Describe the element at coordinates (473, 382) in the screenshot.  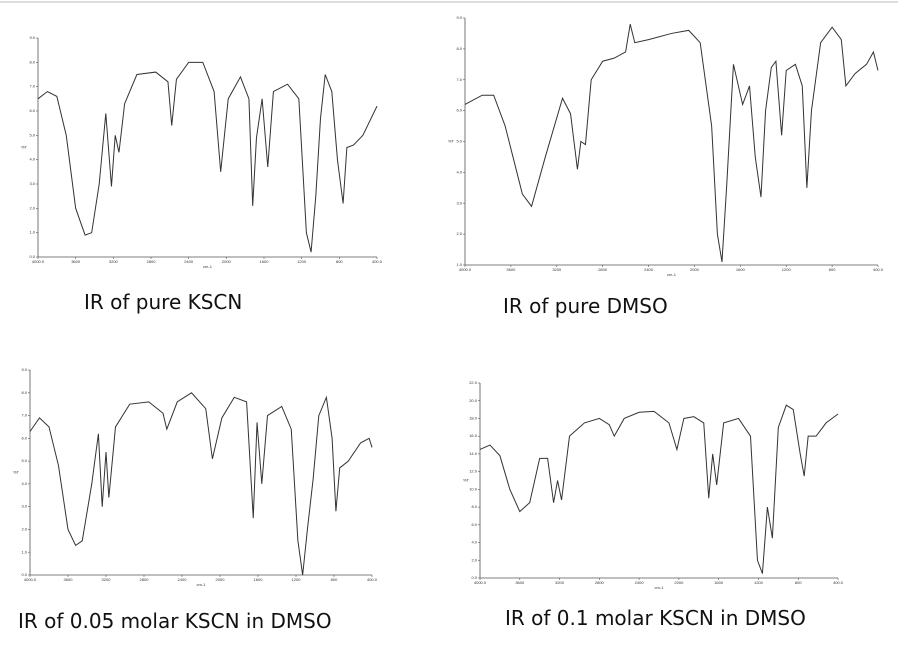
I see `y-tick-label: 22.0` at that location.